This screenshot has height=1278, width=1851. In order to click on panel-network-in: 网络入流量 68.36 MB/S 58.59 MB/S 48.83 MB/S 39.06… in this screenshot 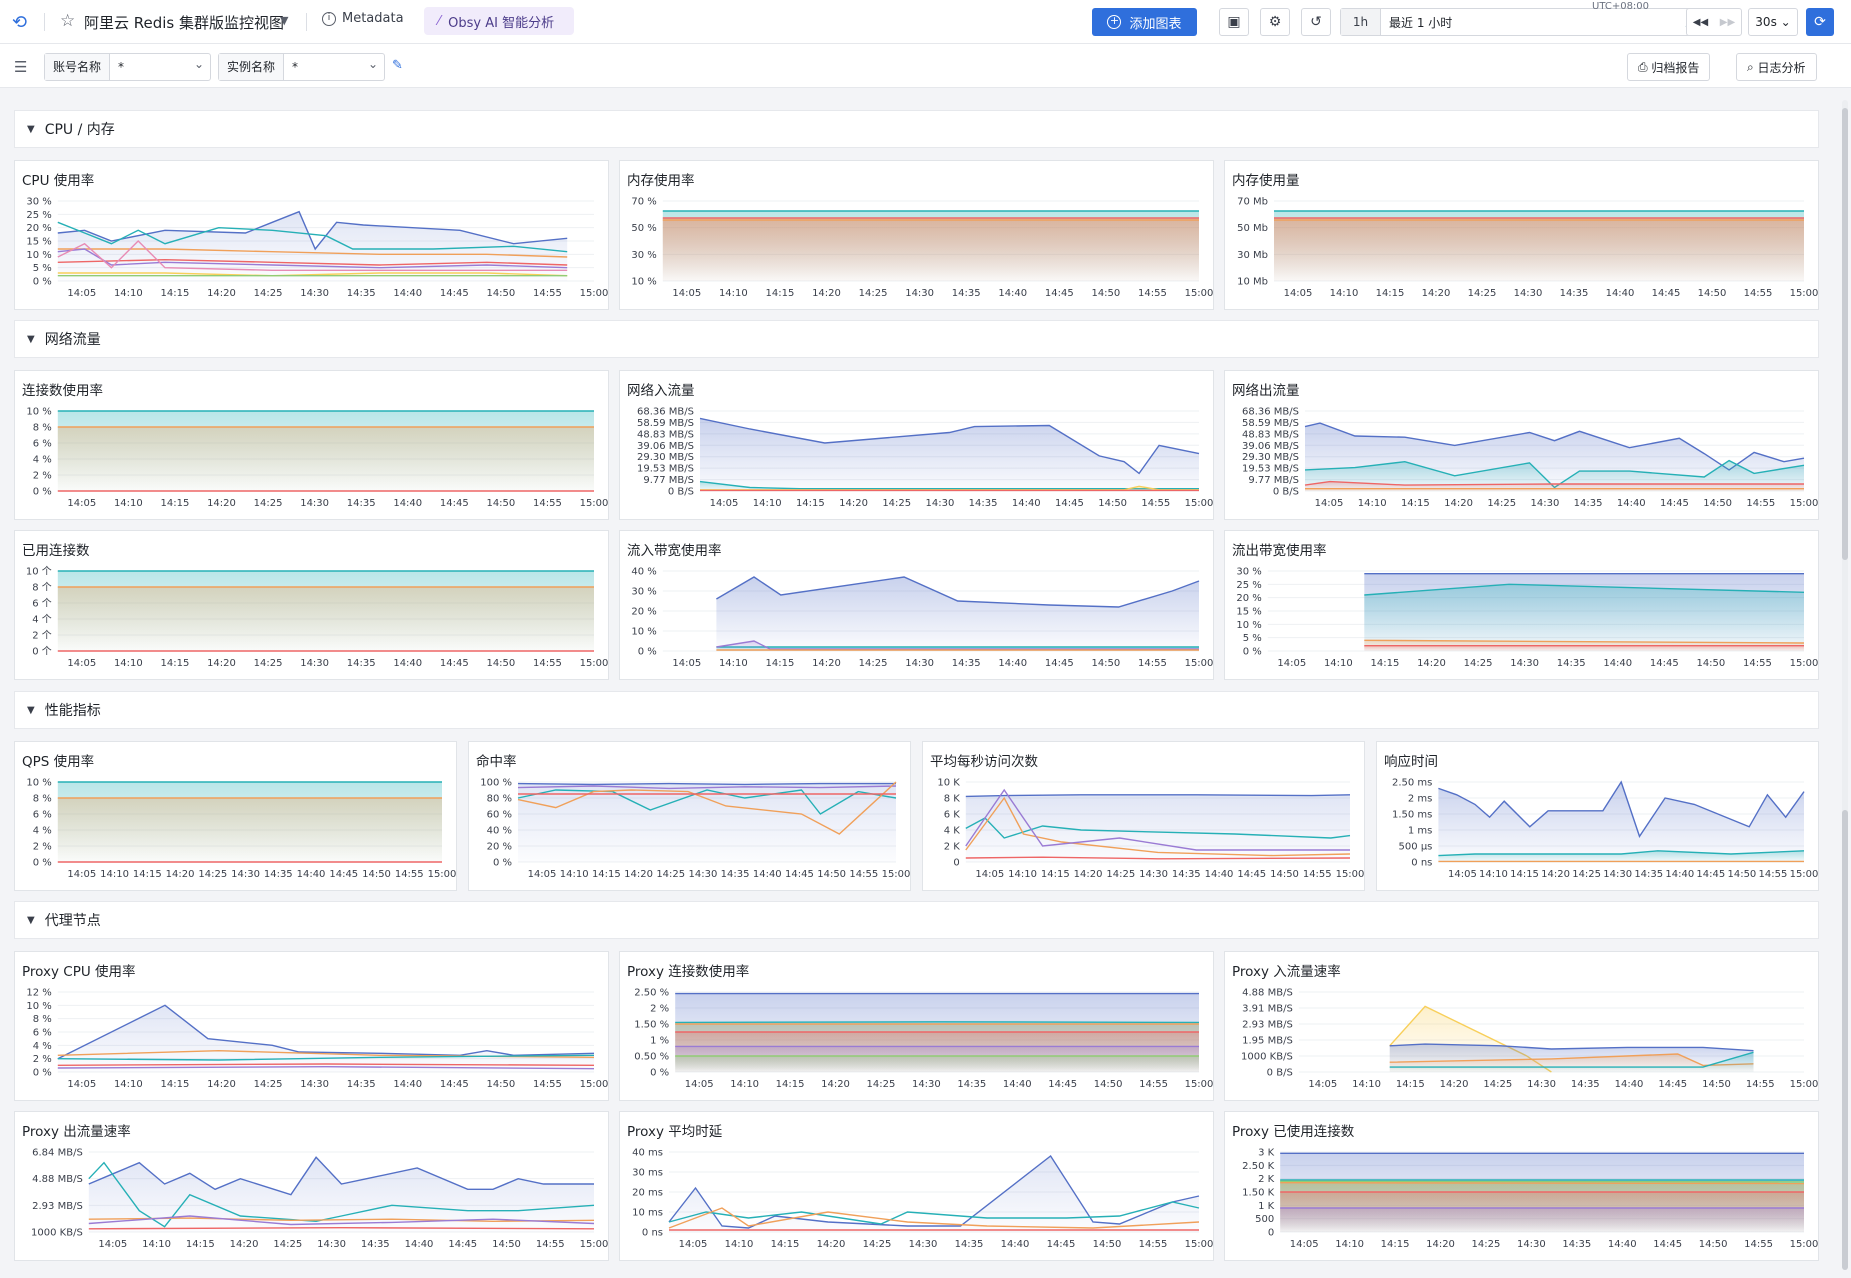, I will do `click(916, 445)`.